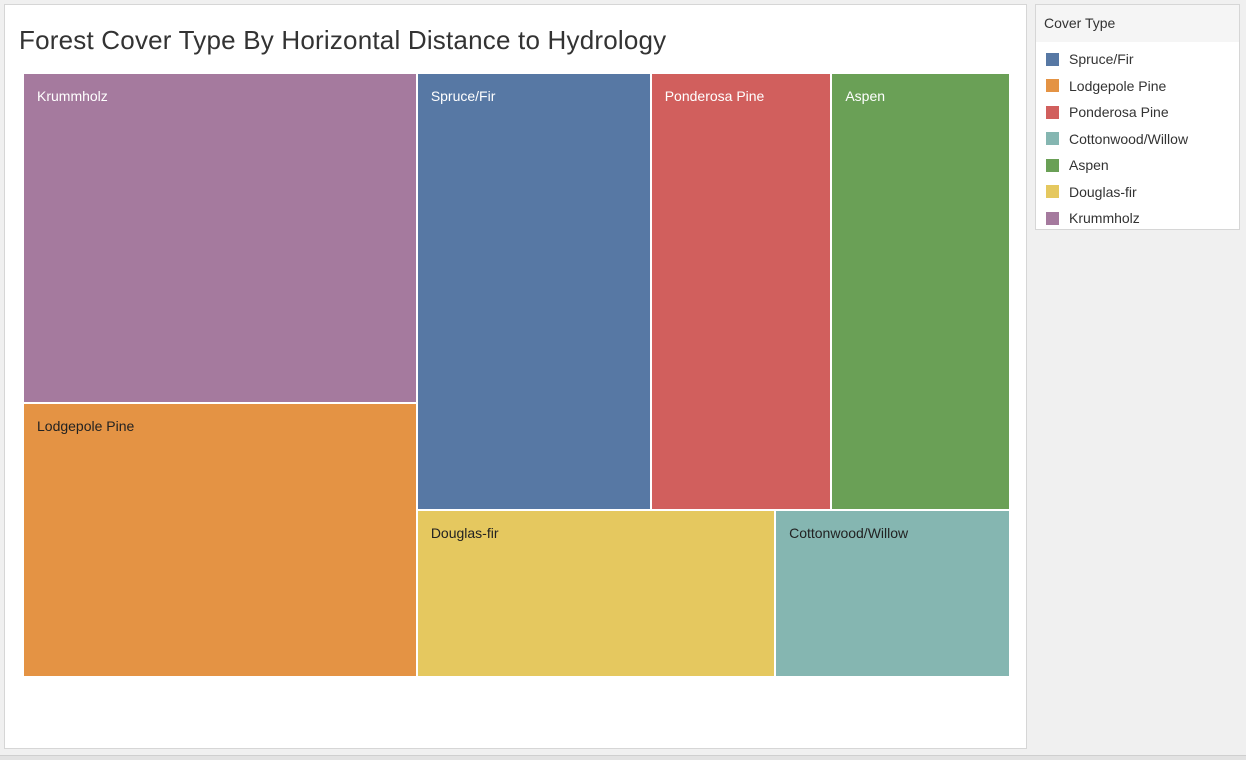  Describe the element at coordinates (86, 425) in the screenshot. I see `tile-label: Lodgepole Pine` at that location.